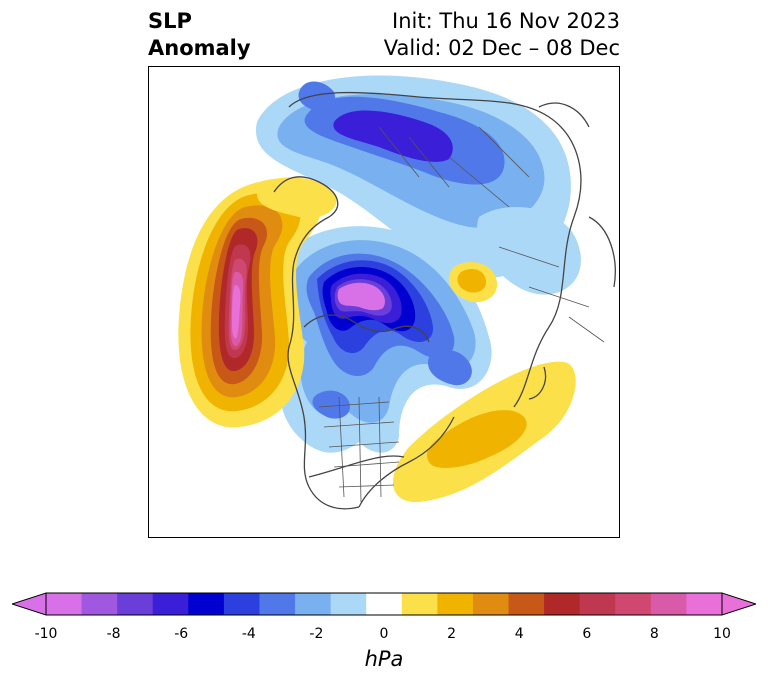 The height and width of the screenshot is (684, 768). I want to click on colorbar-tick-label: 6, so click(587, 634).